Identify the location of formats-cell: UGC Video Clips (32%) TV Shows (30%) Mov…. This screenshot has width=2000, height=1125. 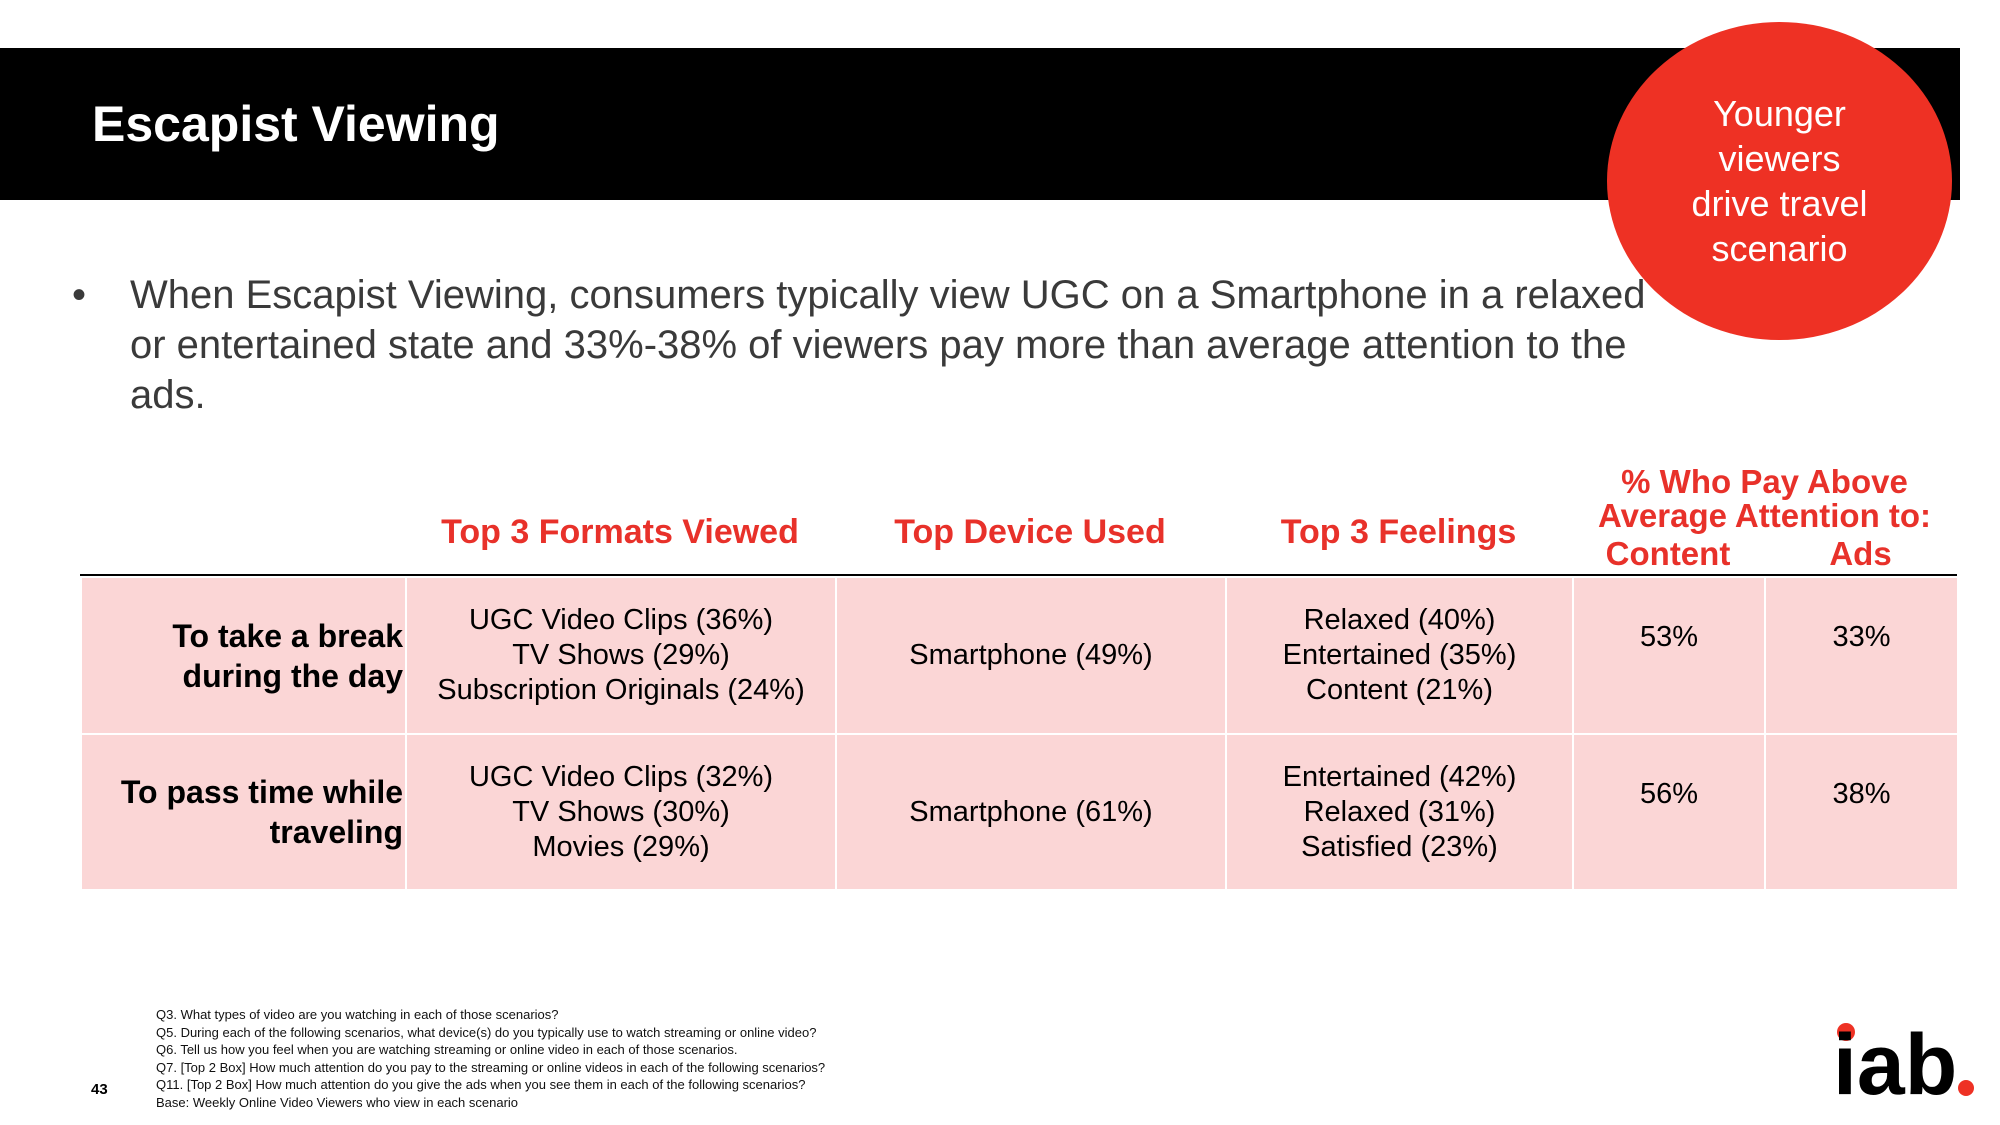
(621, 812).